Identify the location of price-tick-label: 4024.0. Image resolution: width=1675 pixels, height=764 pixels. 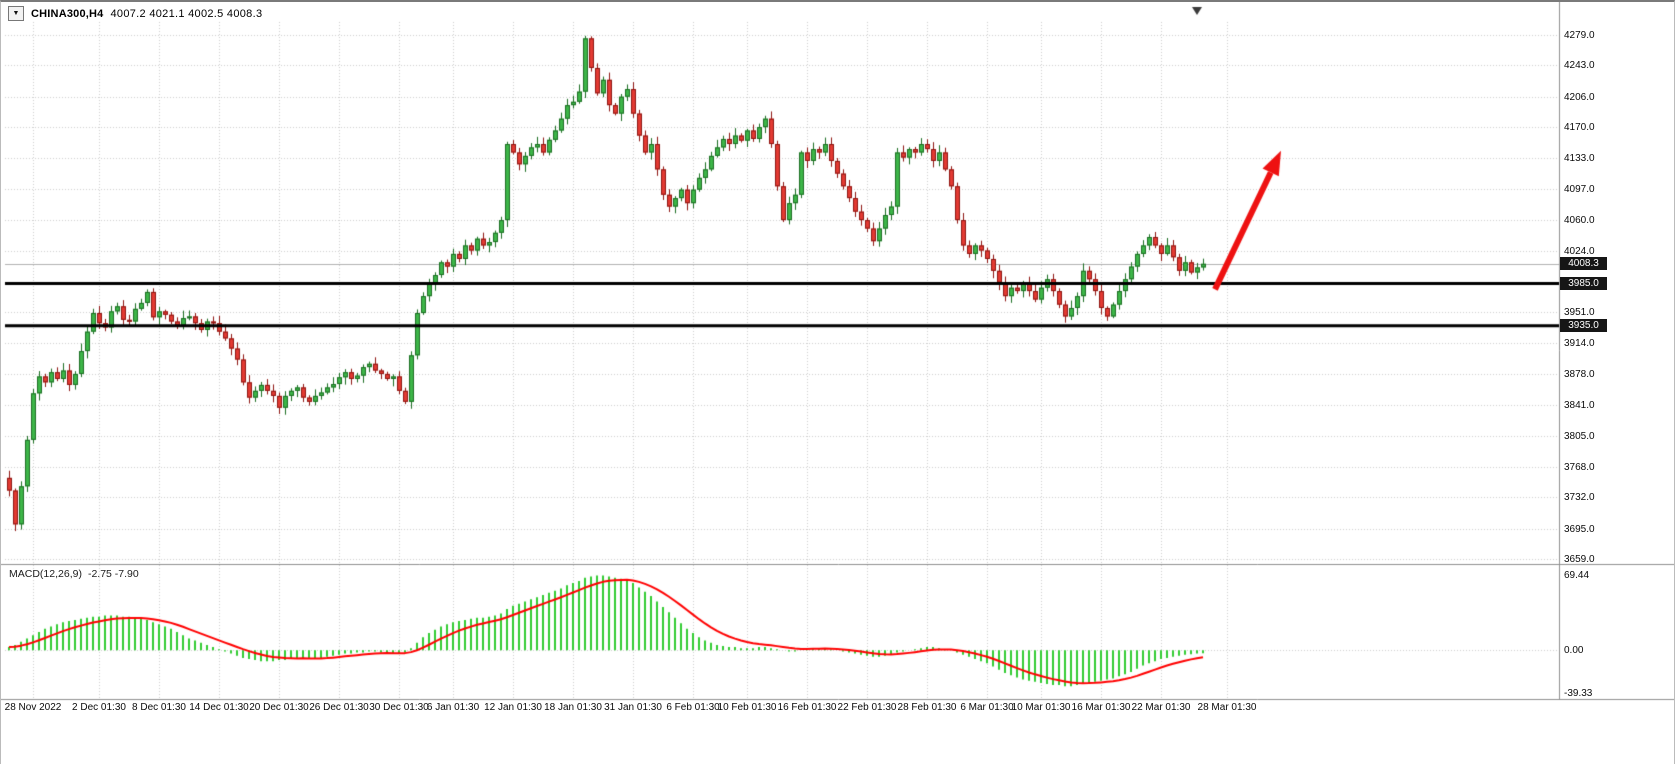
(1579, 251).